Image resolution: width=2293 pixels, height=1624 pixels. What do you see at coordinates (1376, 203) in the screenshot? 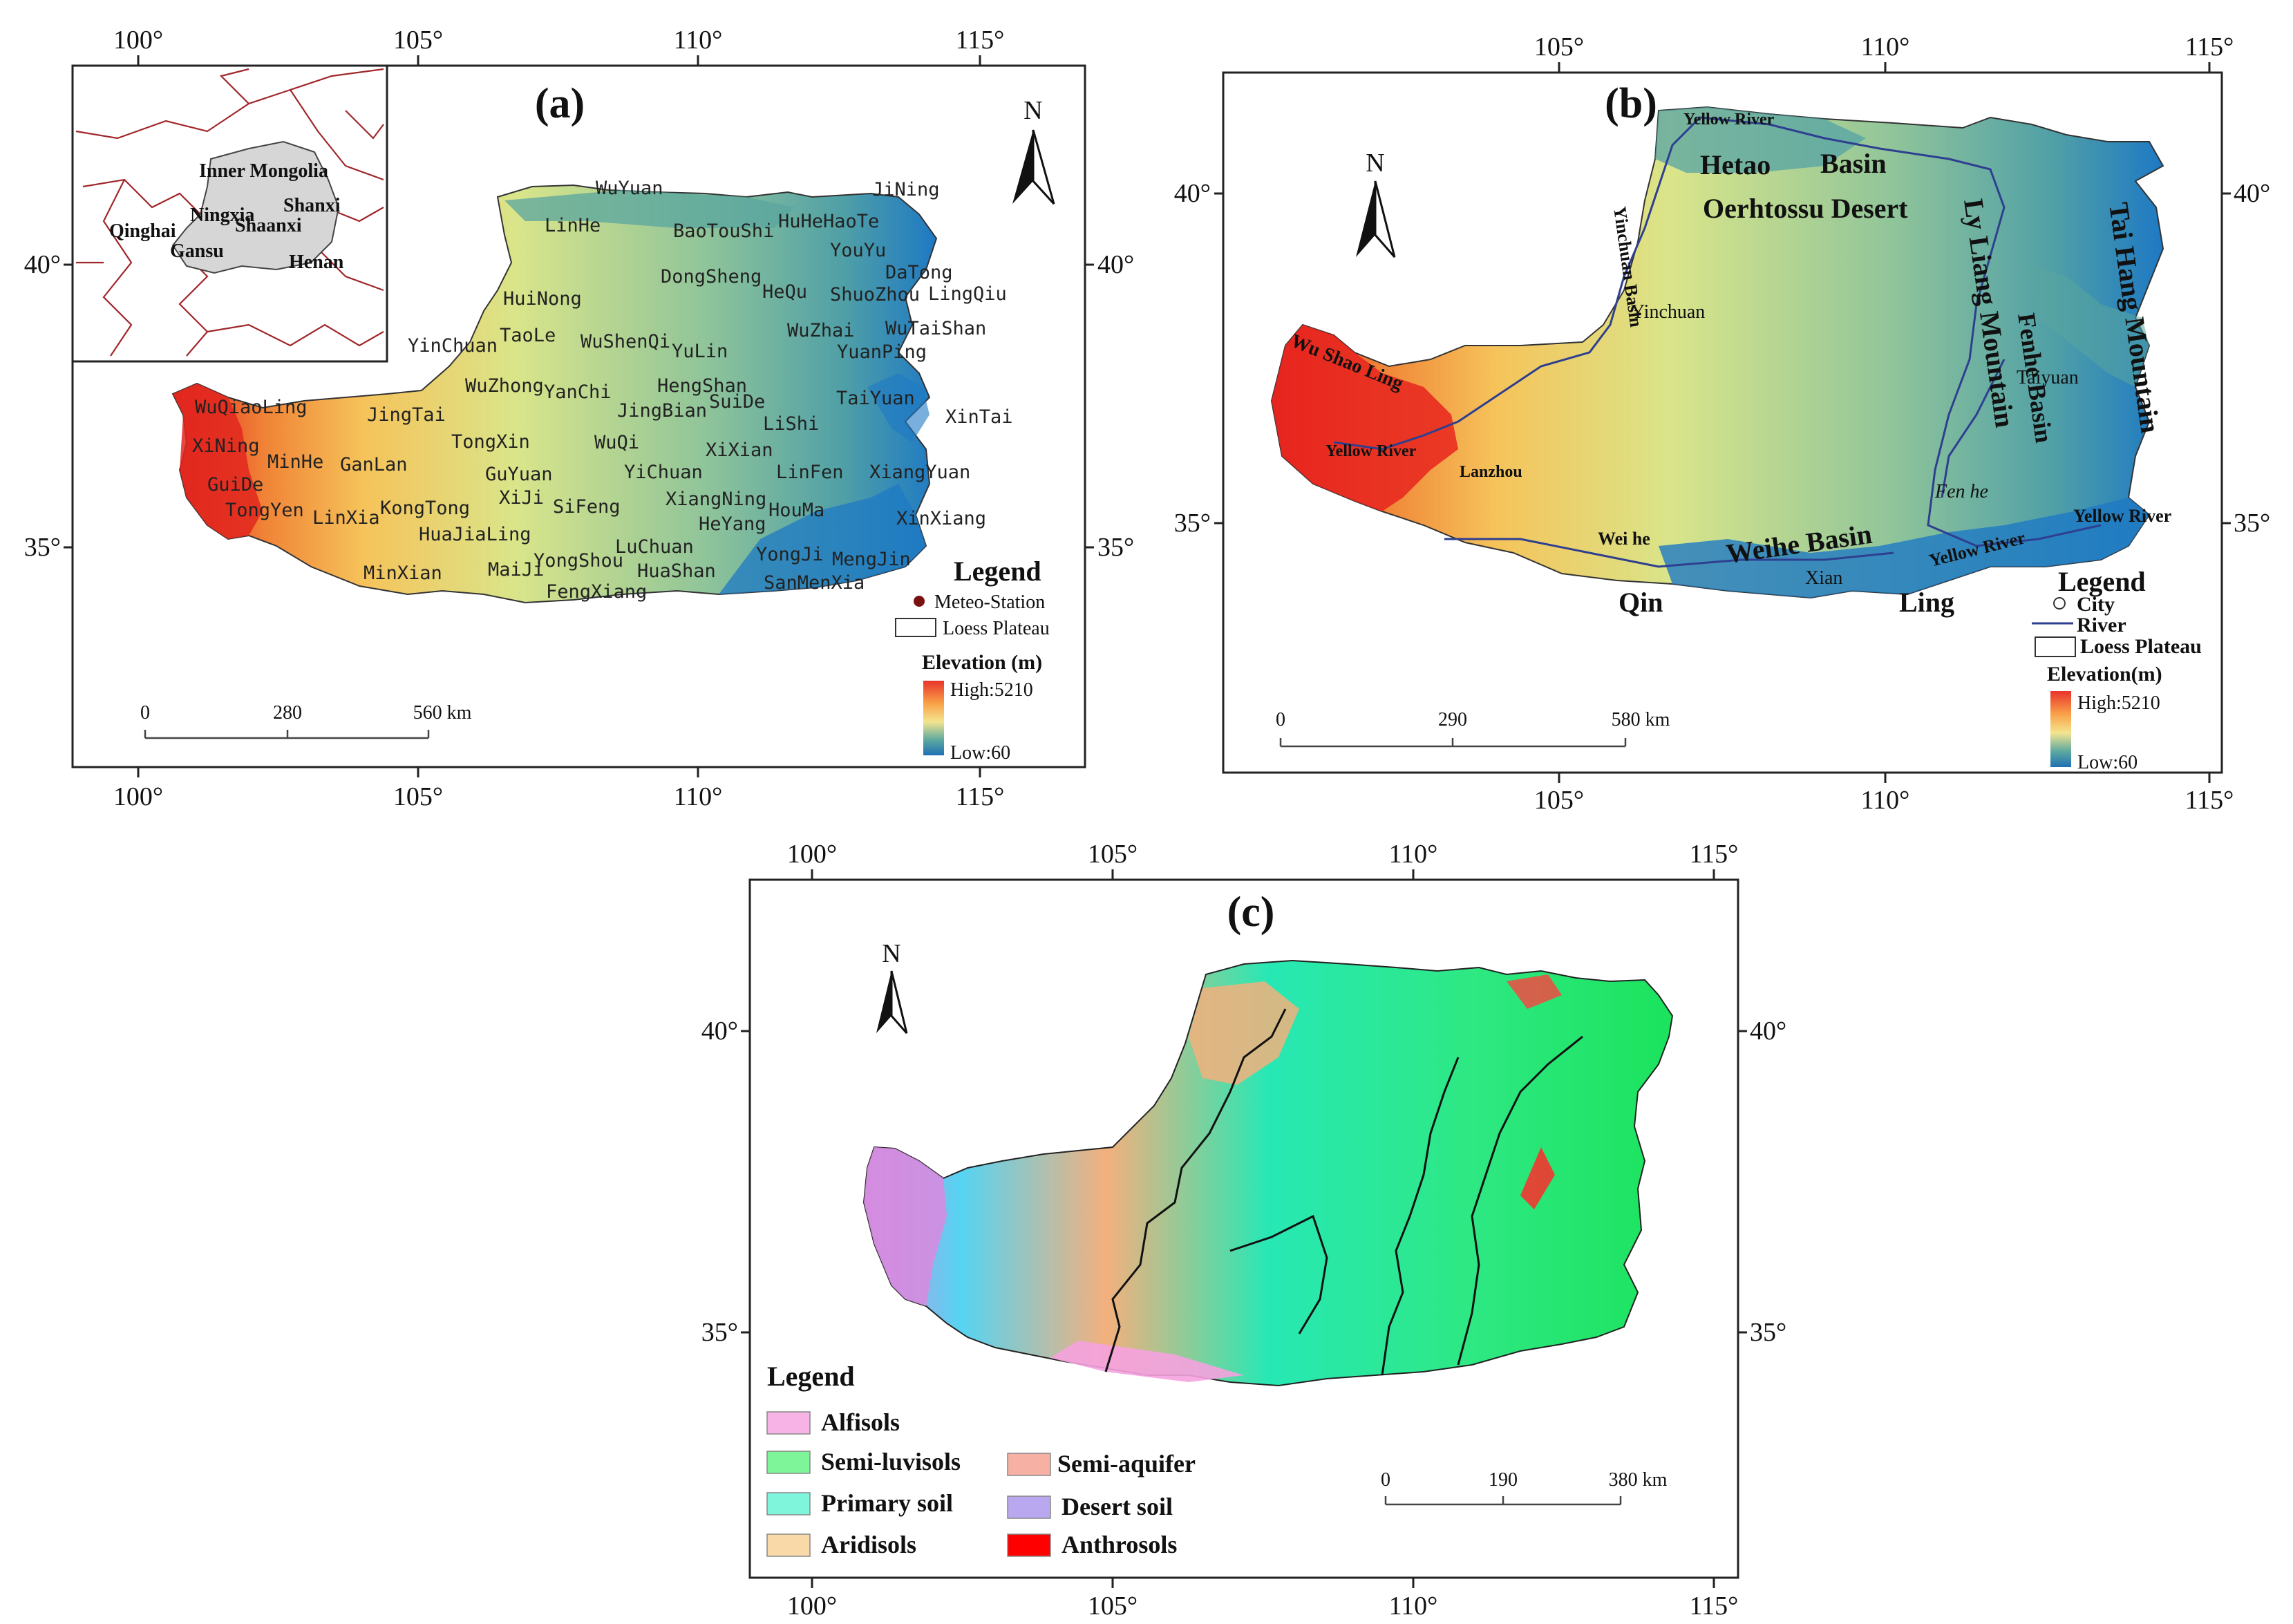
I see `north-arrow-icon: N` at bounding box center [1376, 203].